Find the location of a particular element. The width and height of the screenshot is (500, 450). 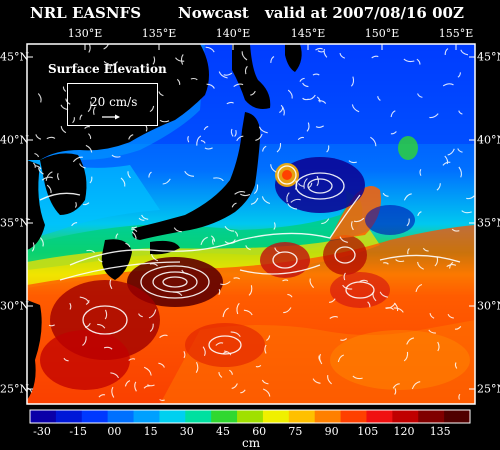

colorbar is located at coordinates (250, 416).